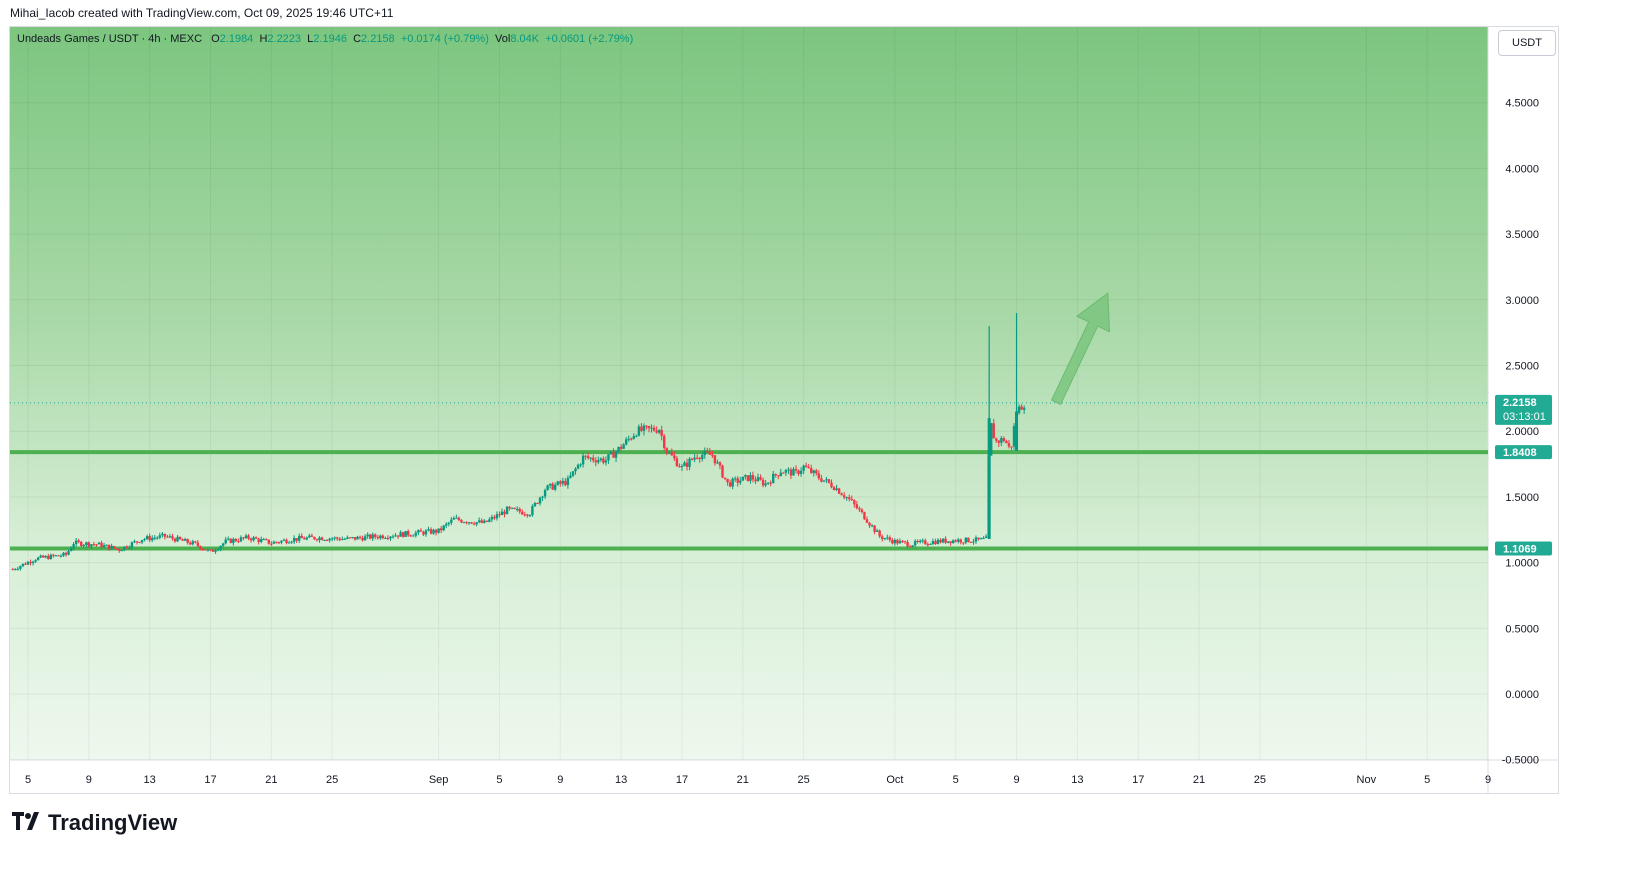  Describe the element at coordinates (1522, 564) in the screenshot. I see `y-tick-label: 1.0000` at that location.